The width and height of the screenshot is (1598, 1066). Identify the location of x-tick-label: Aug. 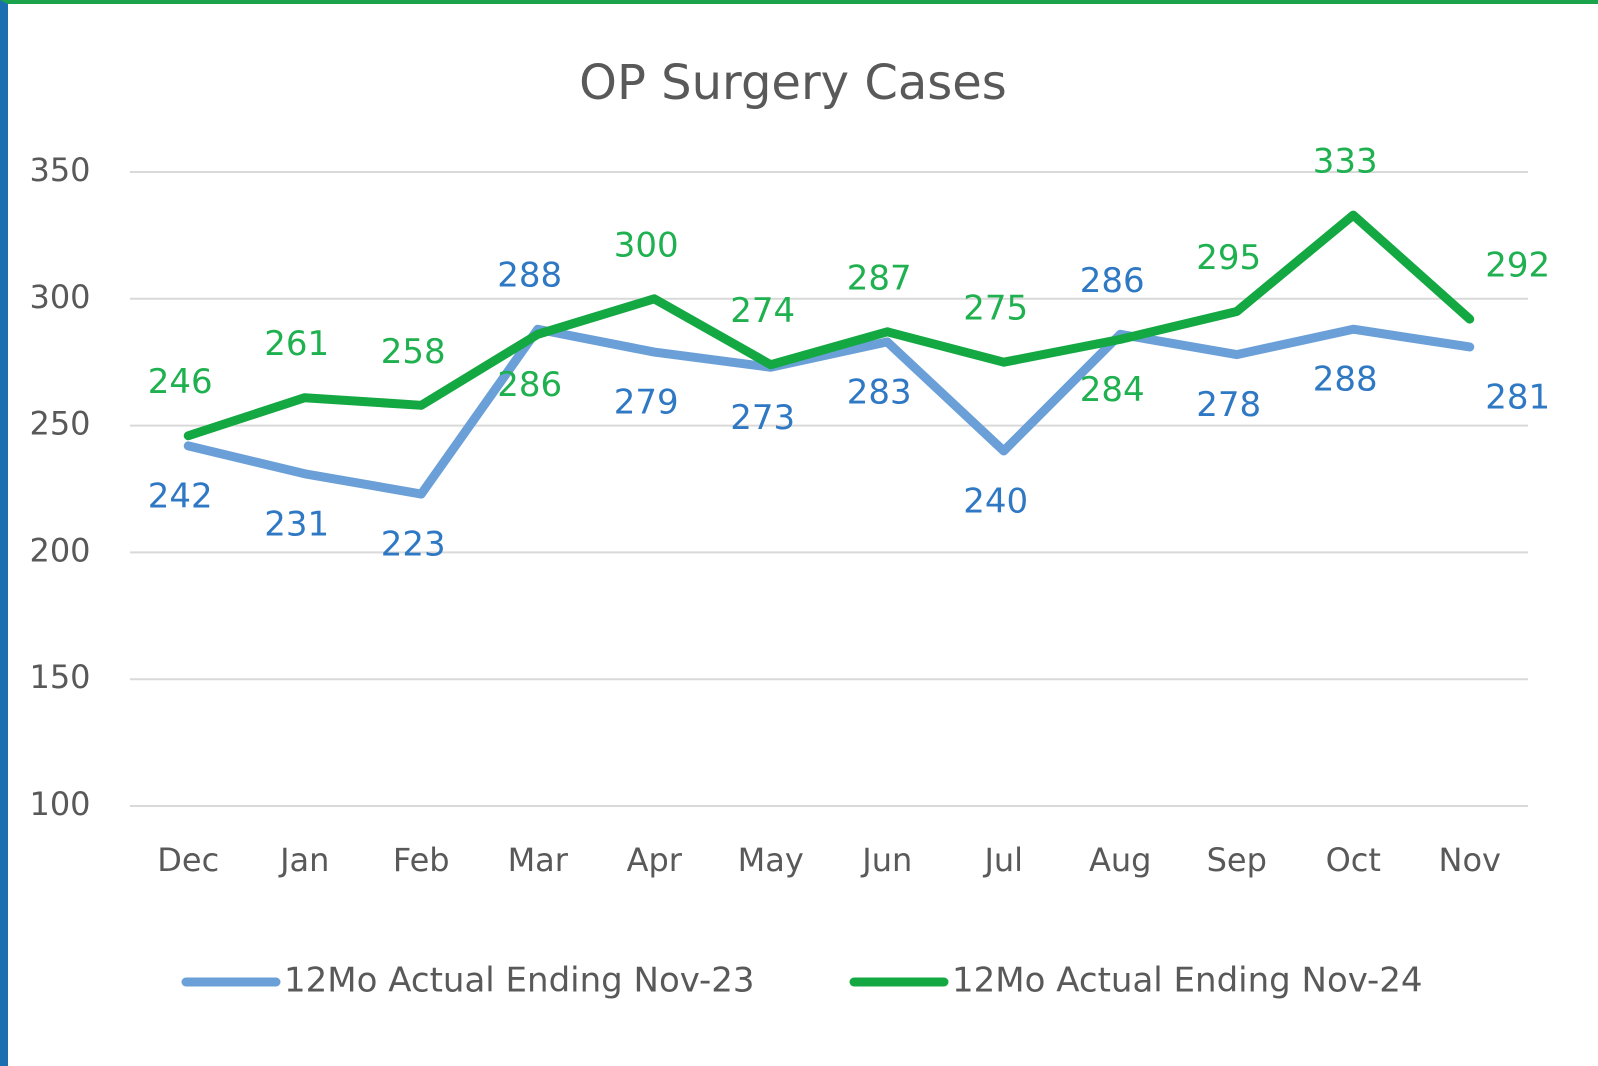
(1120, 860).